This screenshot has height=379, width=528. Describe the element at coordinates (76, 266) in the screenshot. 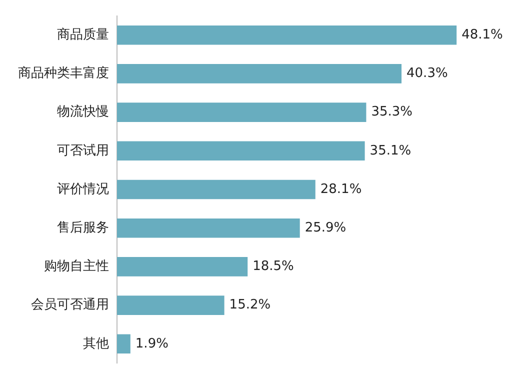

I see `y-tick-label: 购物自主性` at that location.